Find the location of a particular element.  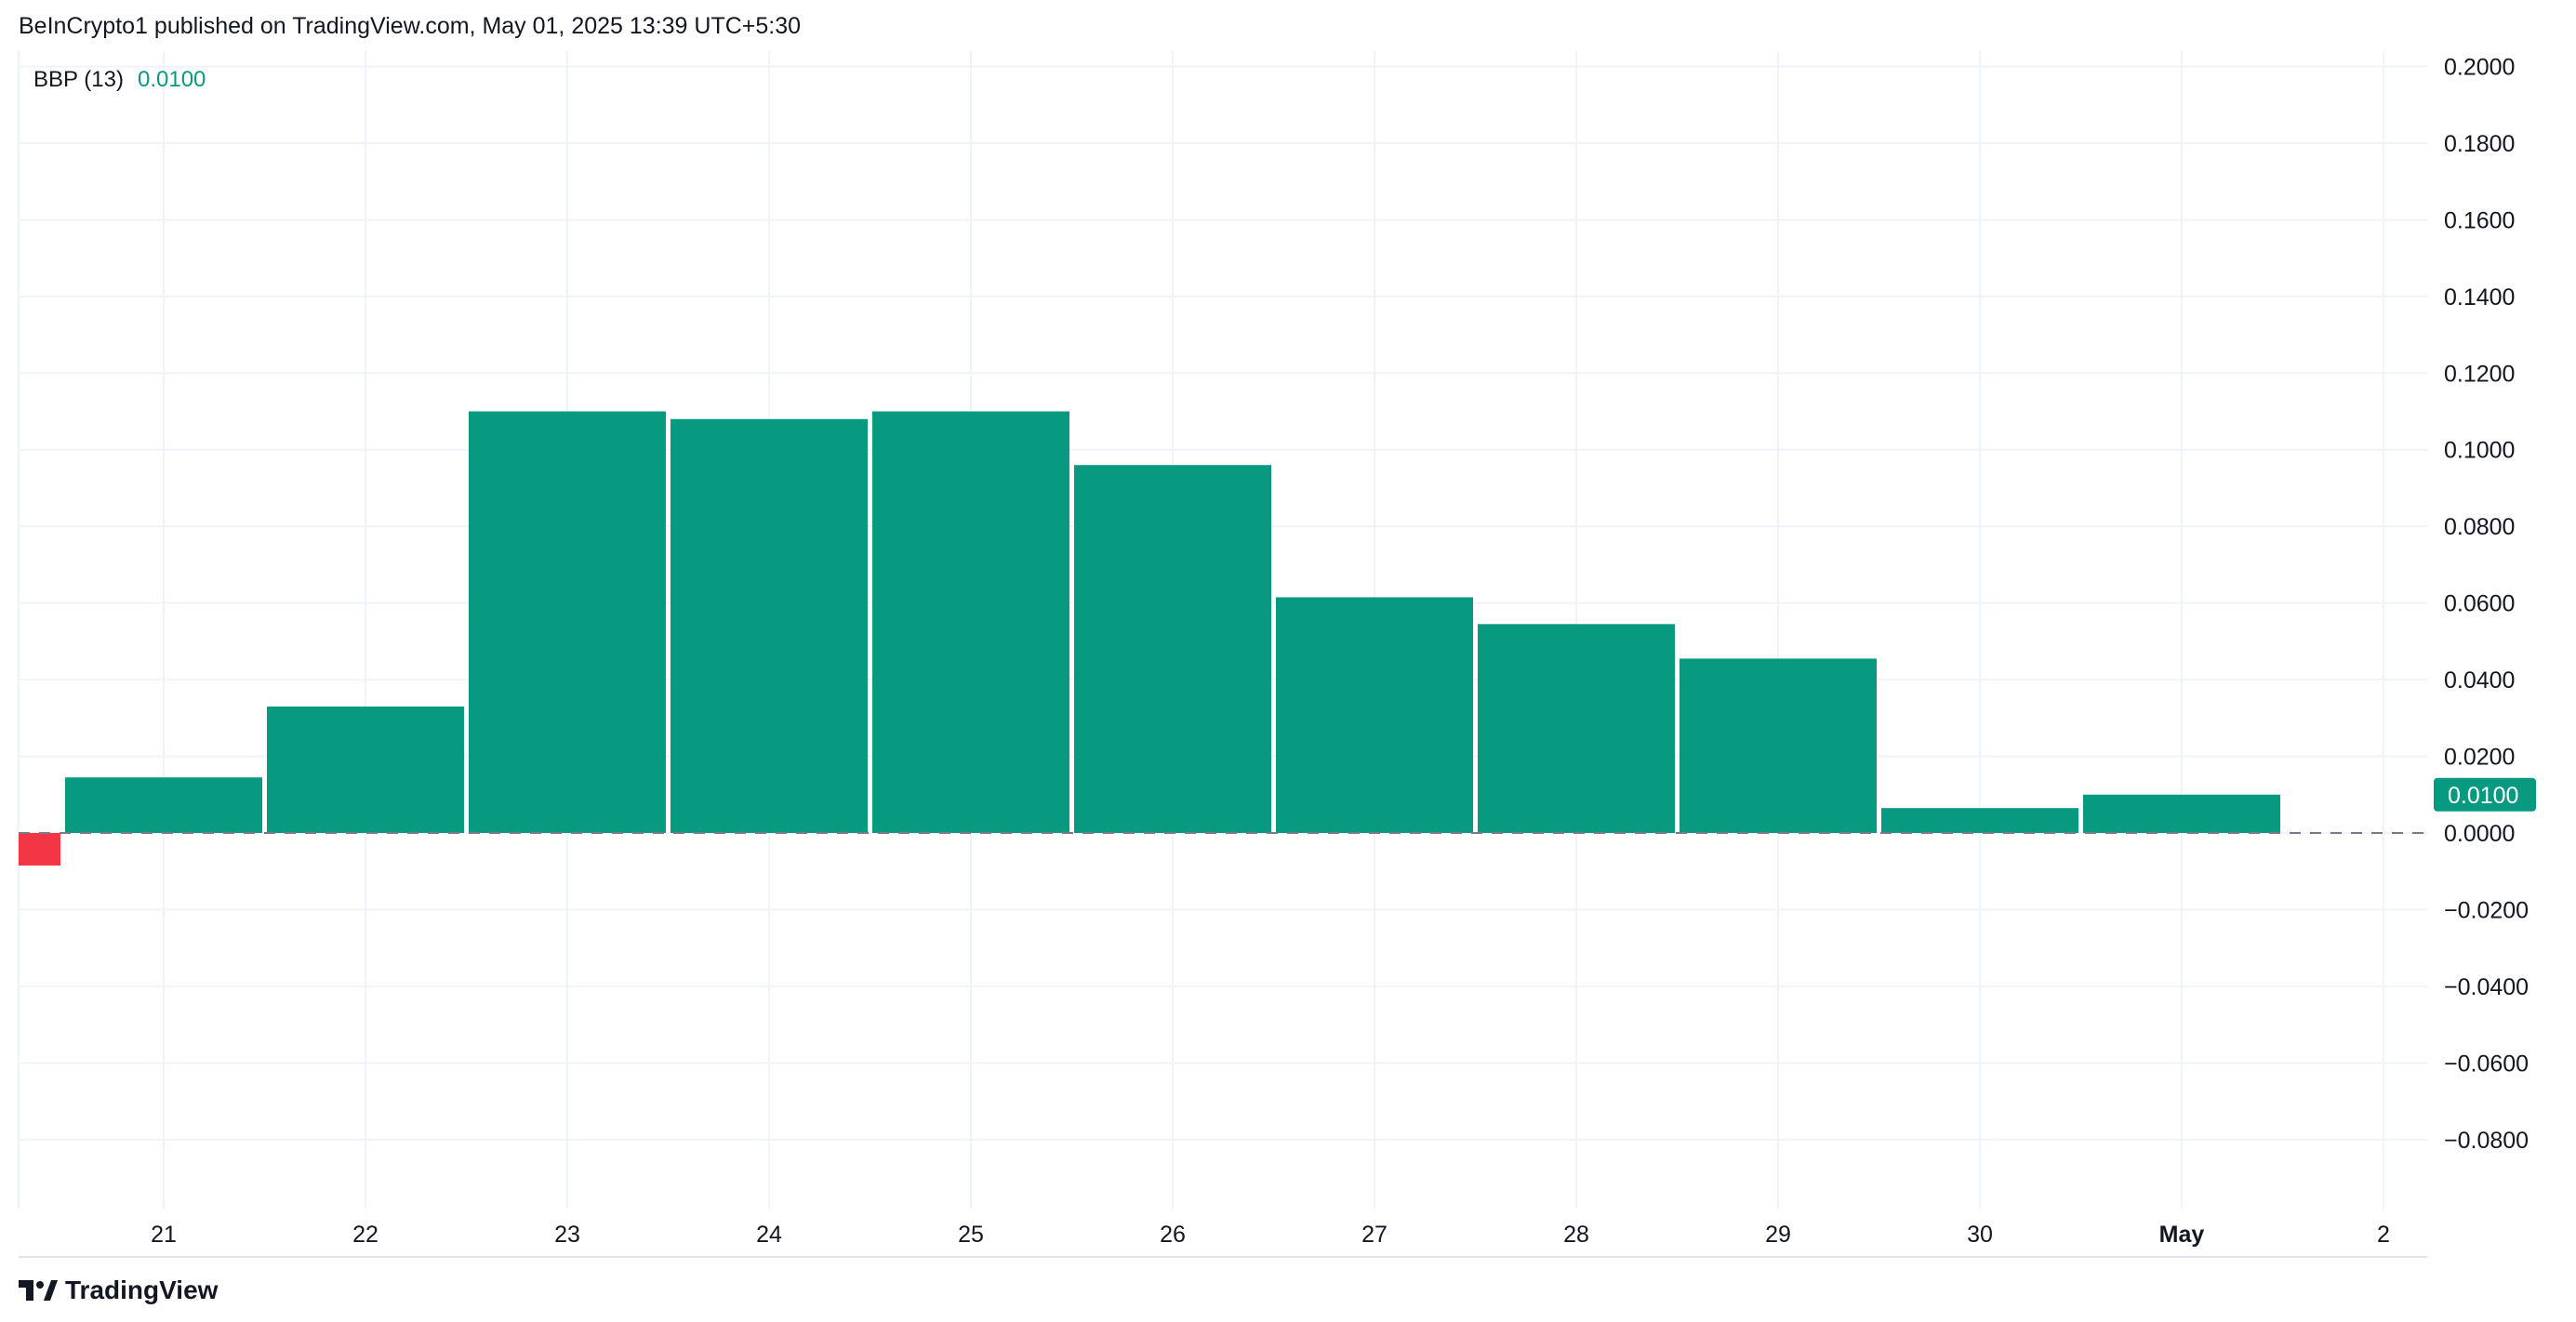

x-tick-label: 26 is located at coordinates (1173, 1235).